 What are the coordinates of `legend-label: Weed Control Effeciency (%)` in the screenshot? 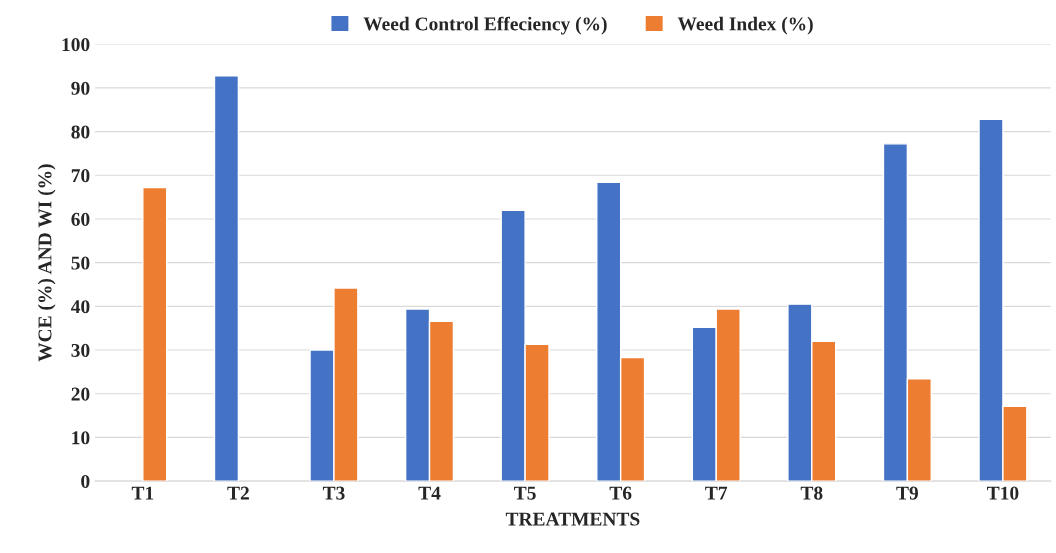 It's located at (485, 25).